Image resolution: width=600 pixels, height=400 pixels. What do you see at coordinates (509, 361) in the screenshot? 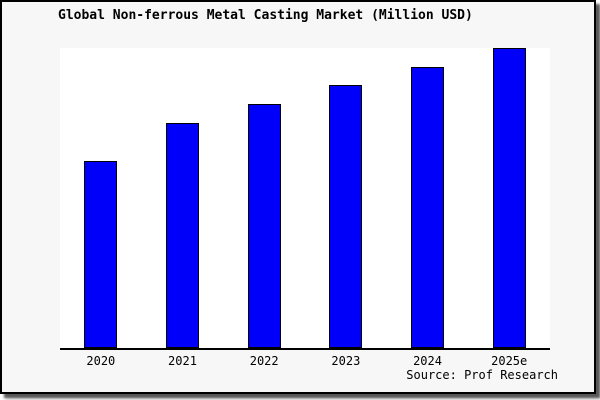
I see `x-tick-label-2025e: 2025e` at bounding box center [509, 361].